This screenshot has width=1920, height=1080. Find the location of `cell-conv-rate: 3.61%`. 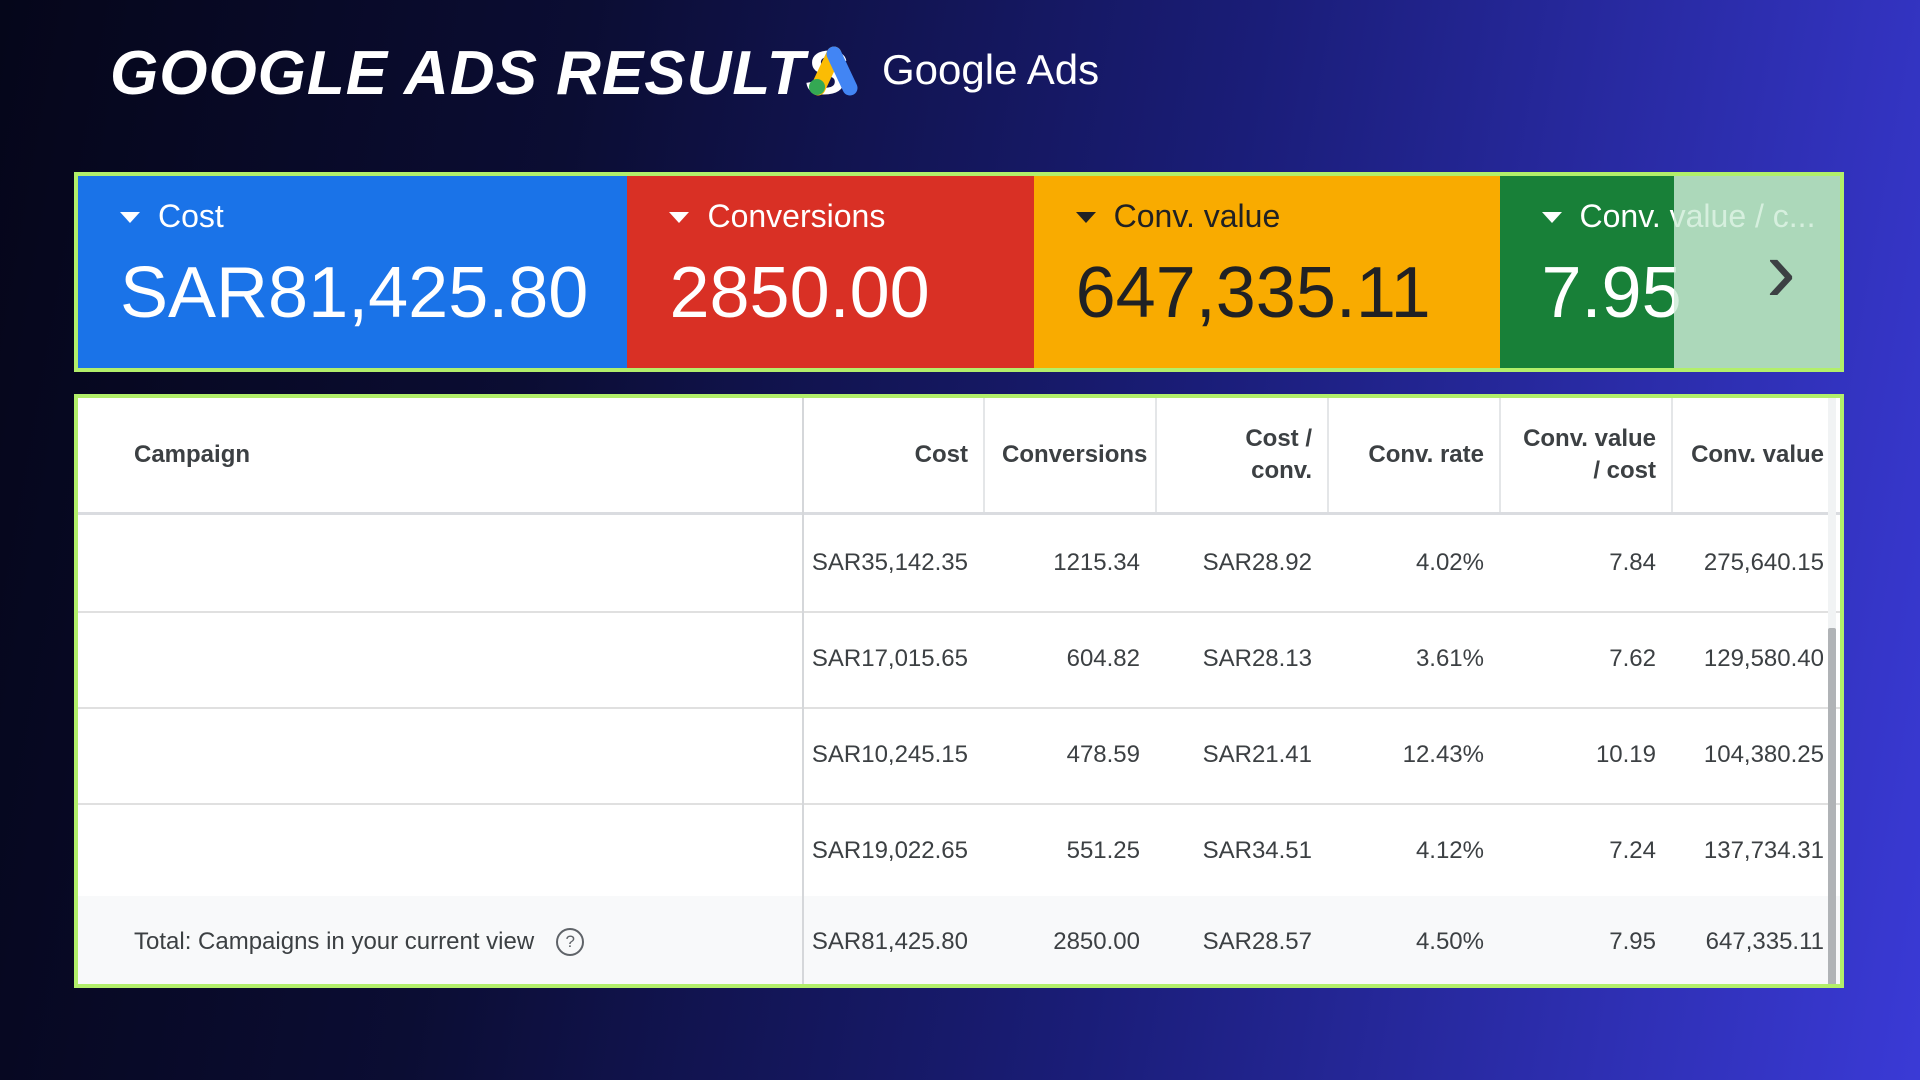

cell-conv-rate: 3.61% is located at coordinates (1449, 658).